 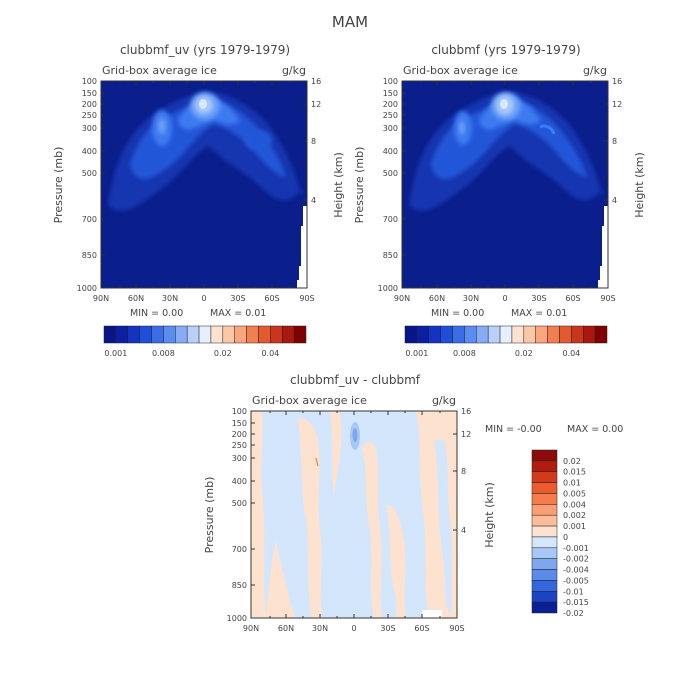 I want to click on y-tick: 850, so click(x=239, y=585).